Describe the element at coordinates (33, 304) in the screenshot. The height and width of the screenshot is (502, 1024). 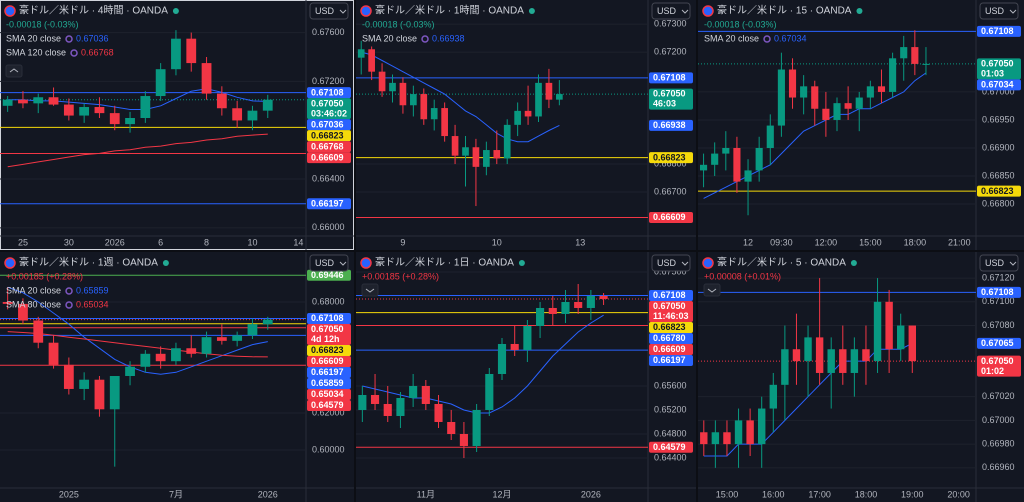
I see `indicator-name: SMA 80 close` at that location.